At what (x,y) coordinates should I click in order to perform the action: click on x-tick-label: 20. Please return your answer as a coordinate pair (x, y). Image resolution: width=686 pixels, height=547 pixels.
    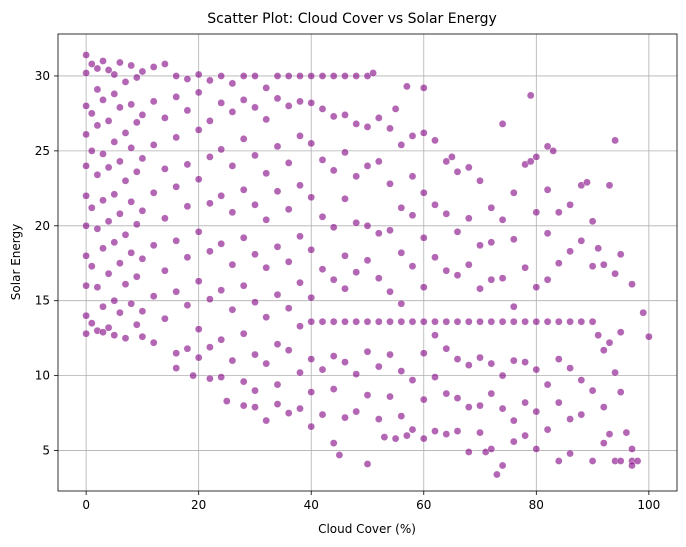
    Looking at the image, I should click on (198, 505).